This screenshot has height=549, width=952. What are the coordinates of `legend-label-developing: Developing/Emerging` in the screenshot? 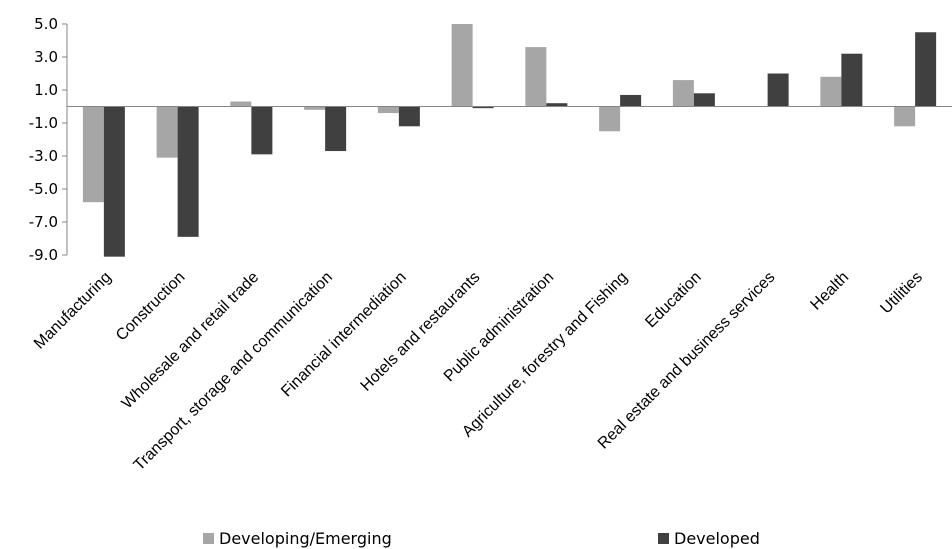 It's located at (305, 538).